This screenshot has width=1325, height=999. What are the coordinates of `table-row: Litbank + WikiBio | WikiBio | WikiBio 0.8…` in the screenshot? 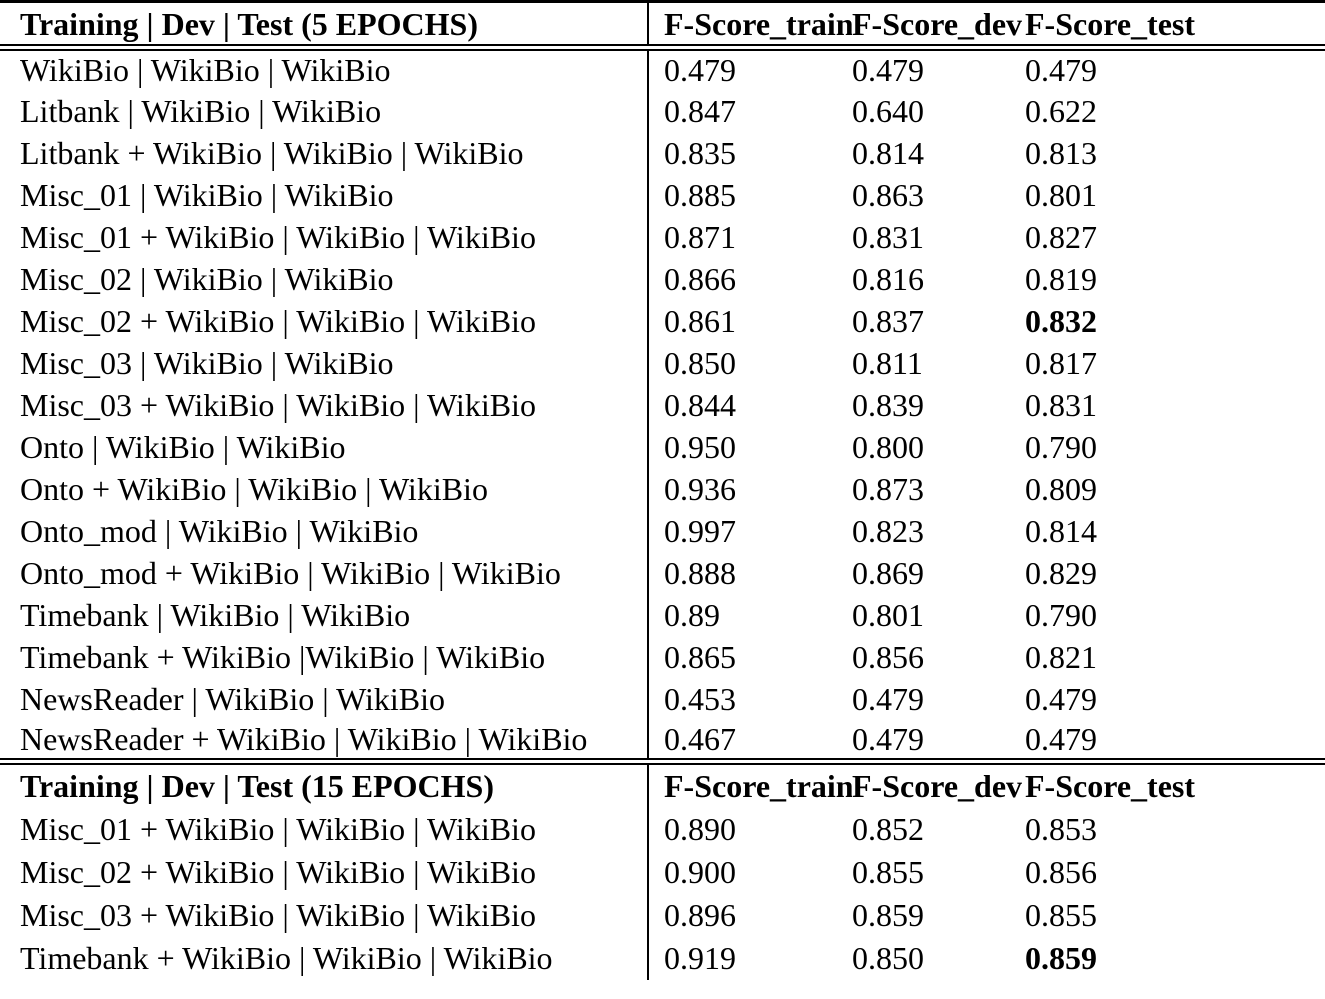 It's located at (662, 152).